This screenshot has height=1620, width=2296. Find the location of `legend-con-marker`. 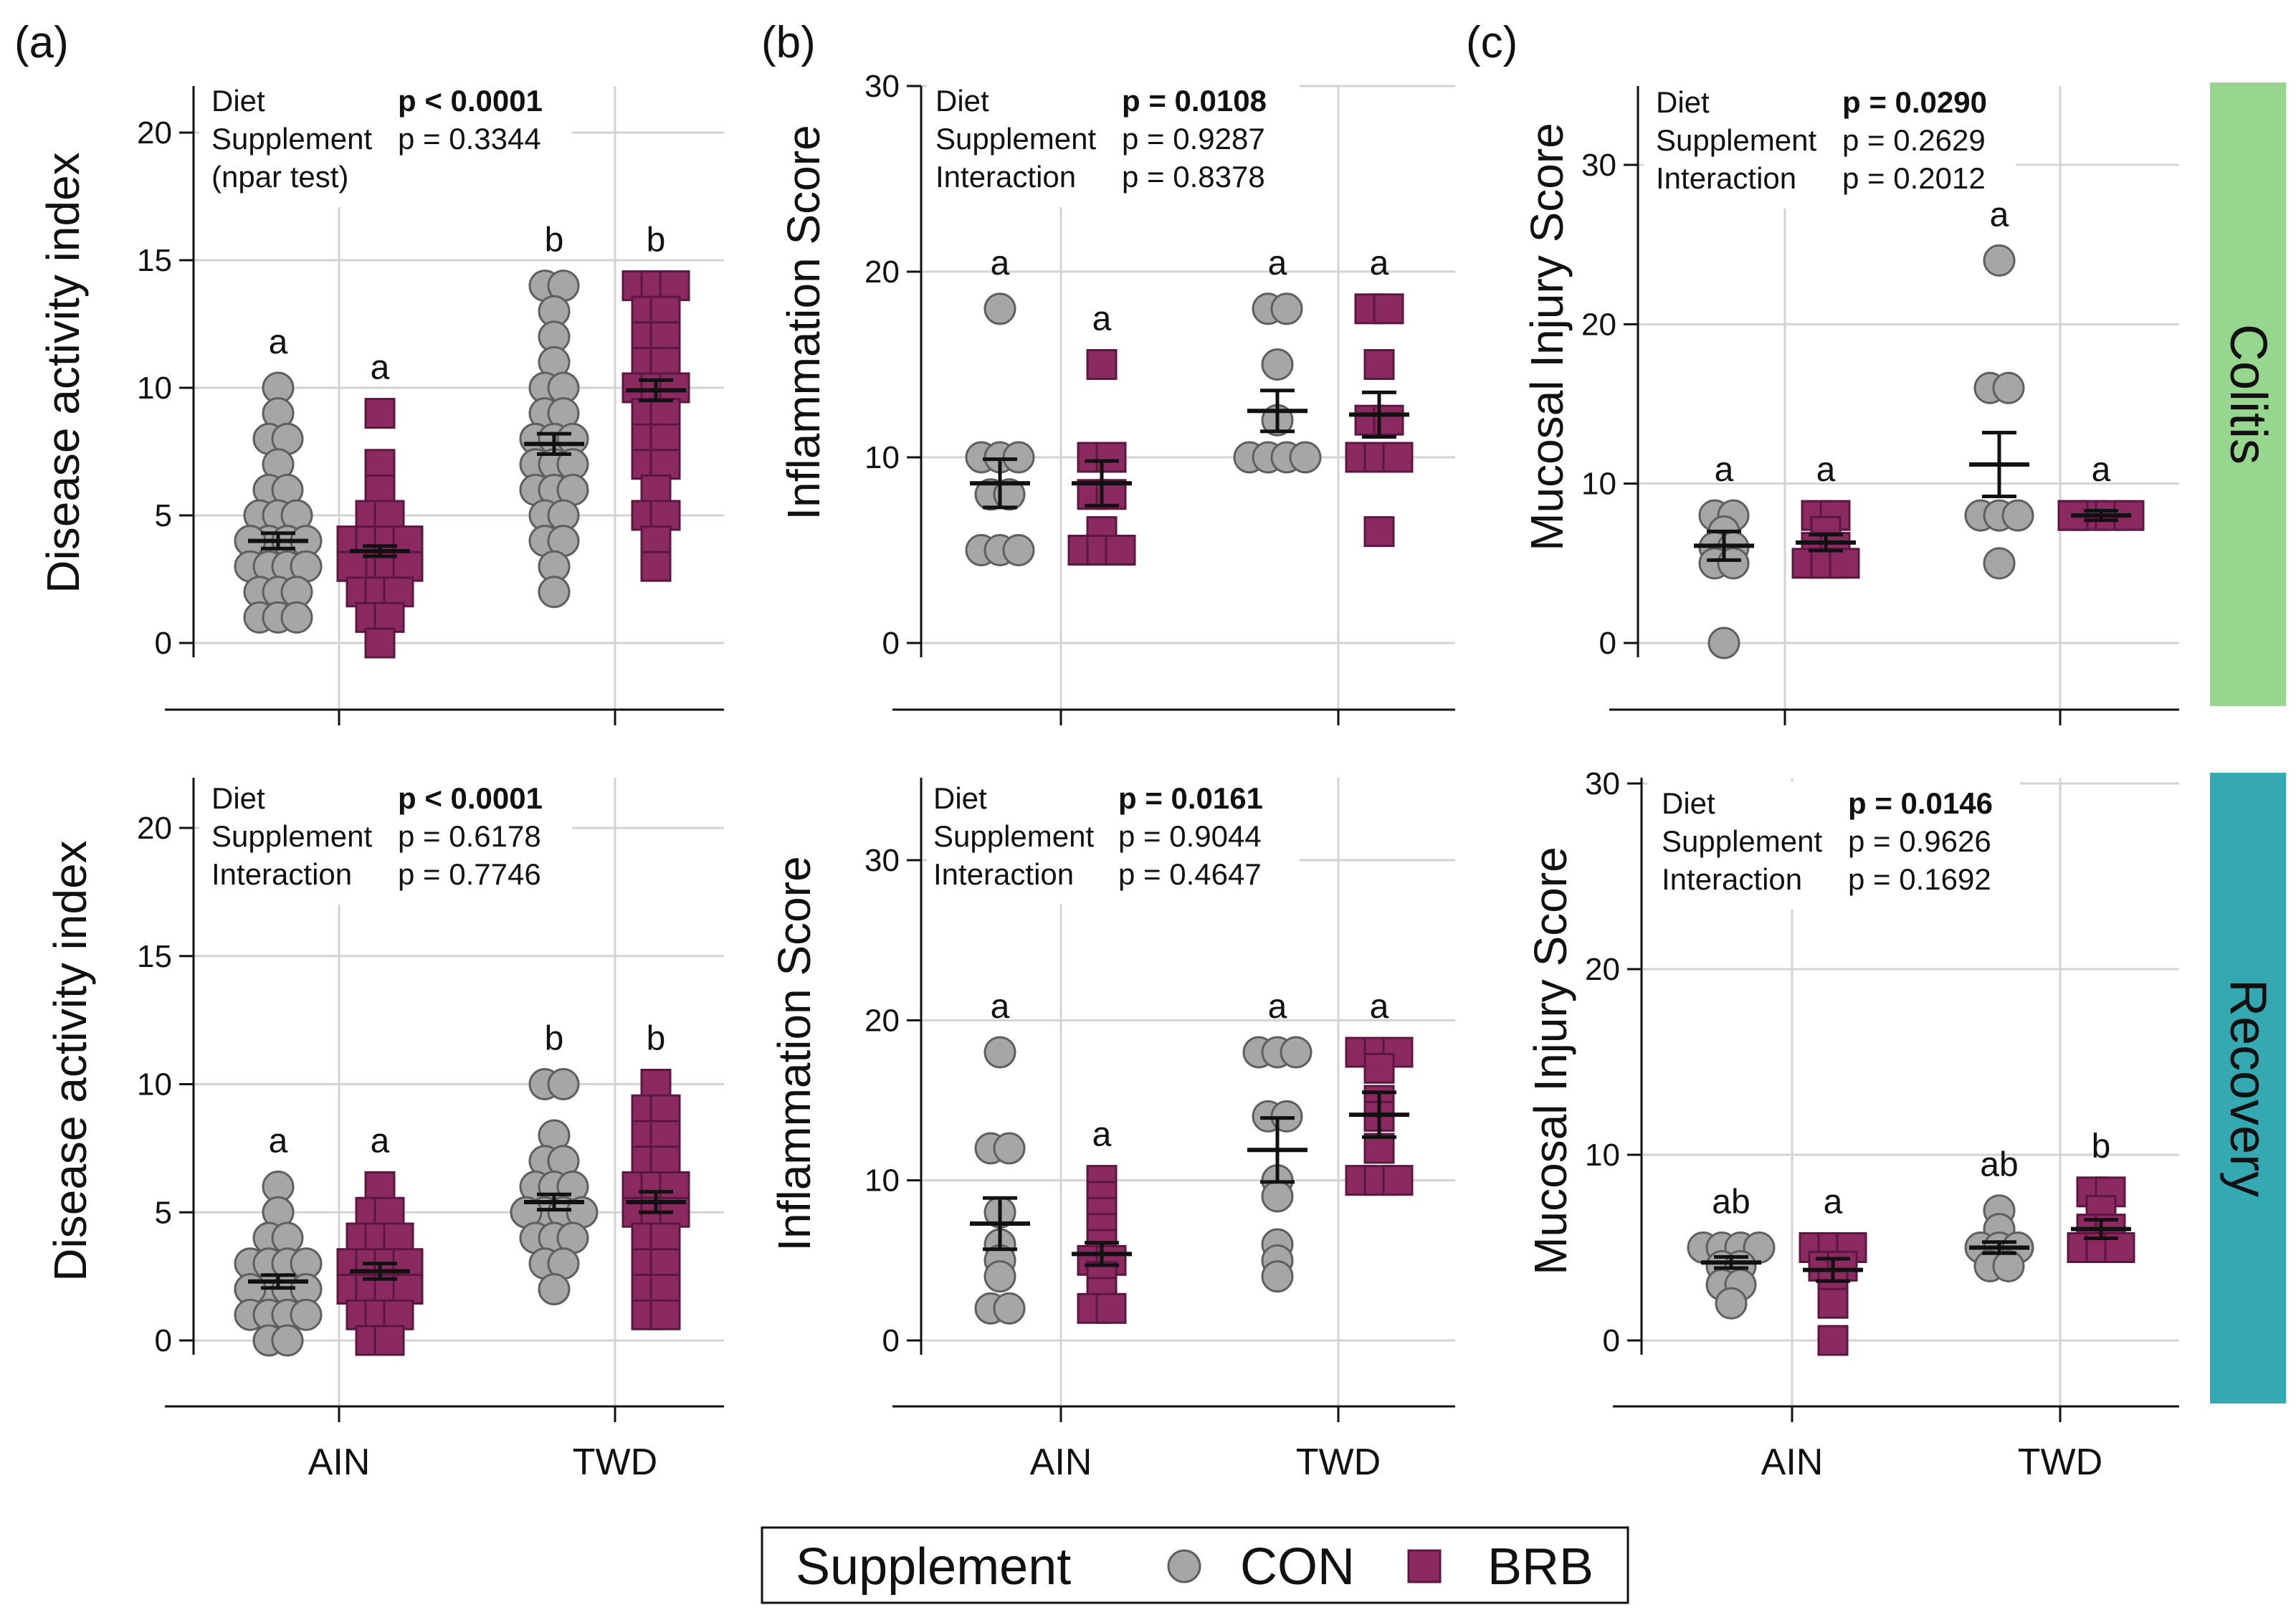

legend-con-marker is located at coordinates (1184, 1566).